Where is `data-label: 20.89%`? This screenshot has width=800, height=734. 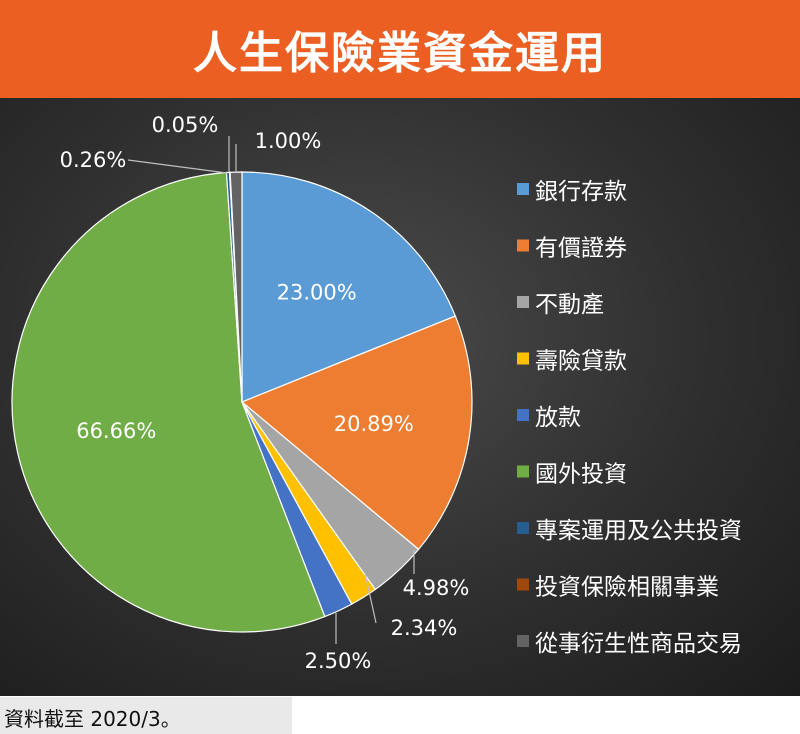 data-label: 20.89% is located at coordinates (374, 424).